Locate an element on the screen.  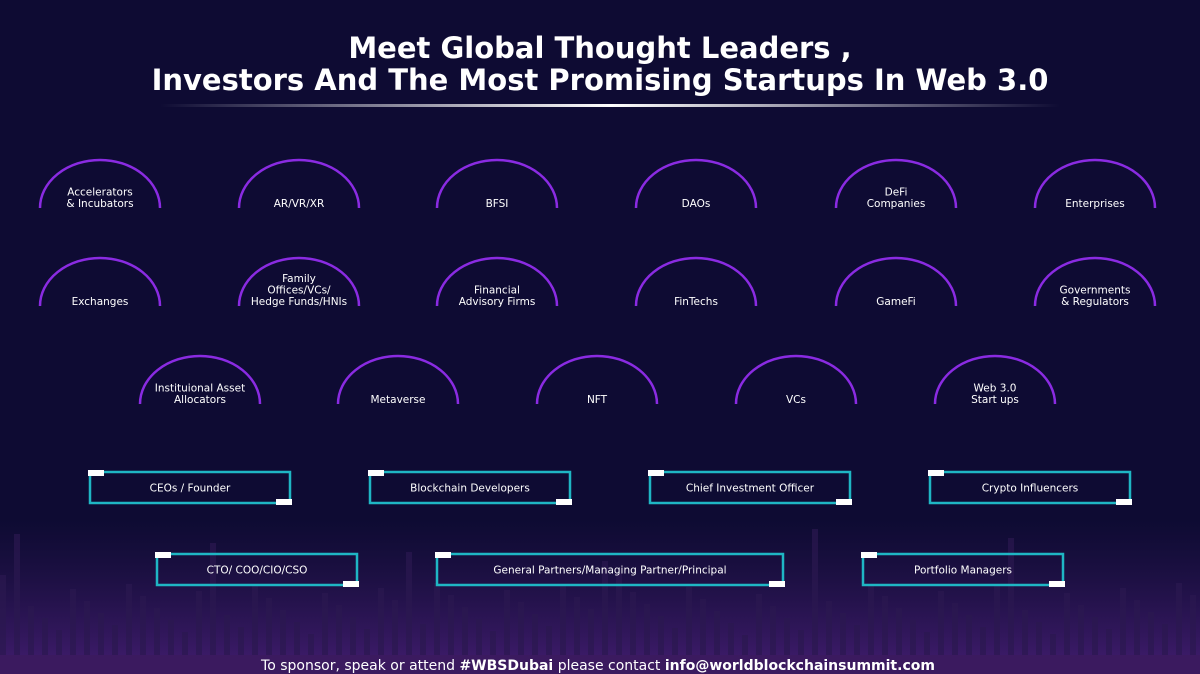
title-line: Meet Global Thought Leaders , is located at coordinates (599, 48).